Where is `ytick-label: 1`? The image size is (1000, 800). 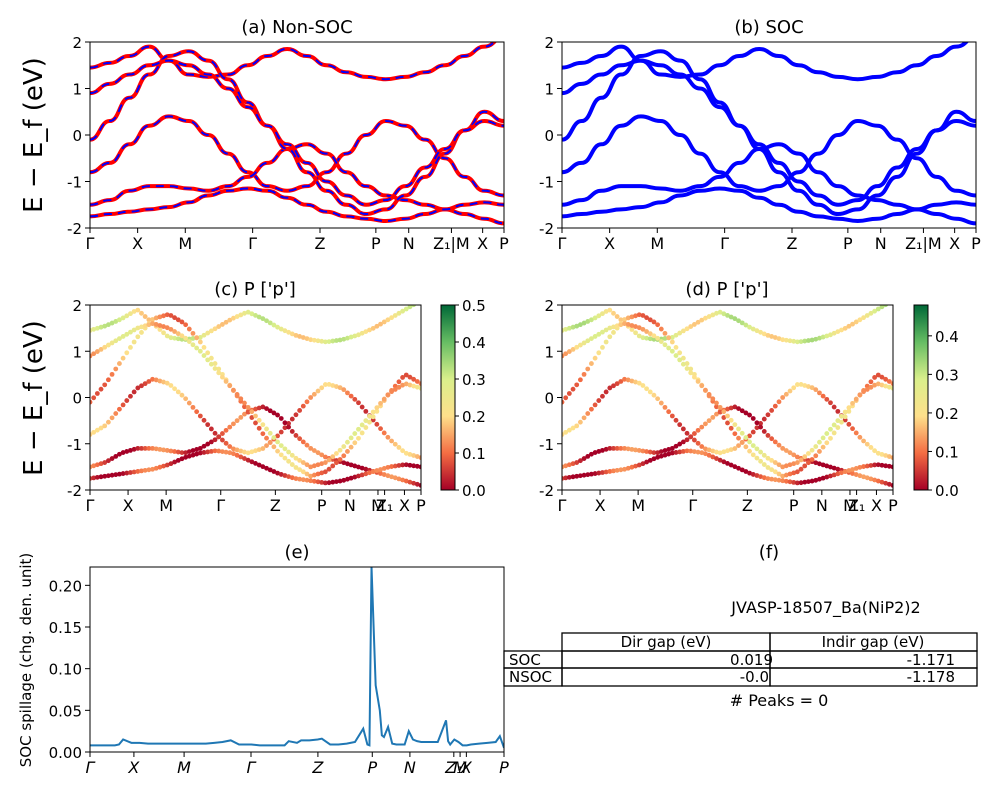
ytick-label: 1 is located at coordinates (77, 352).